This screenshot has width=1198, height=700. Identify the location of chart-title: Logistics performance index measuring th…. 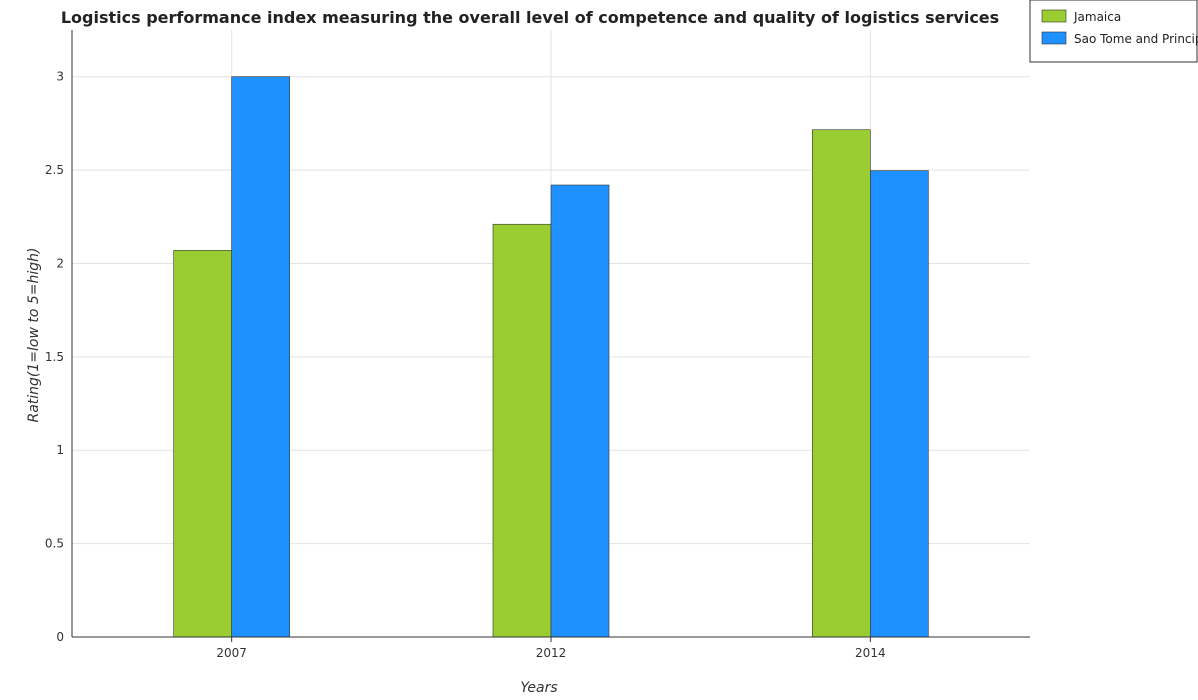
(530, 17).